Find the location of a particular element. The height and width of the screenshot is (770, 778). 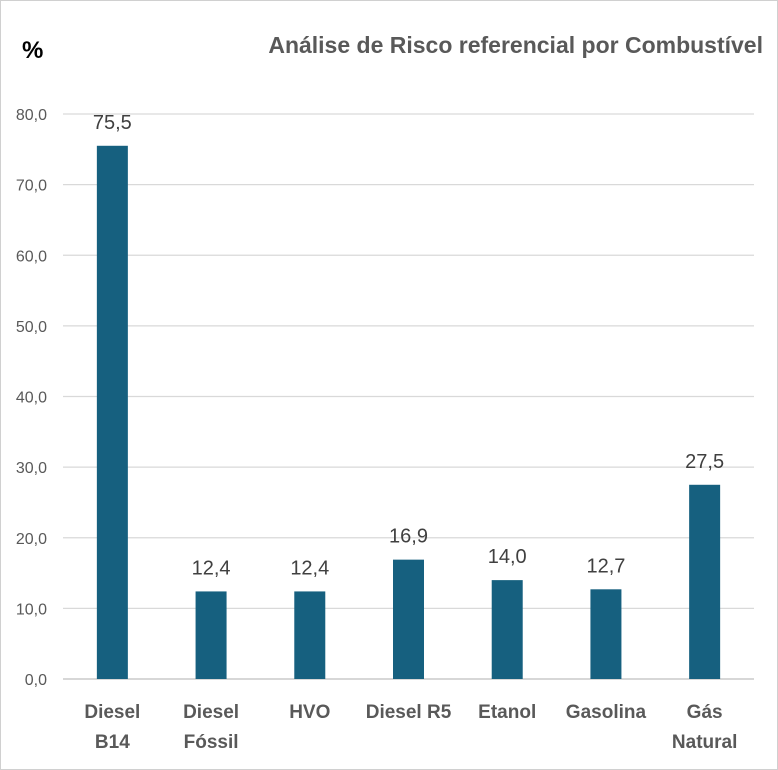

y-tick-label: 10,0 is located at coordinates (31, 609).